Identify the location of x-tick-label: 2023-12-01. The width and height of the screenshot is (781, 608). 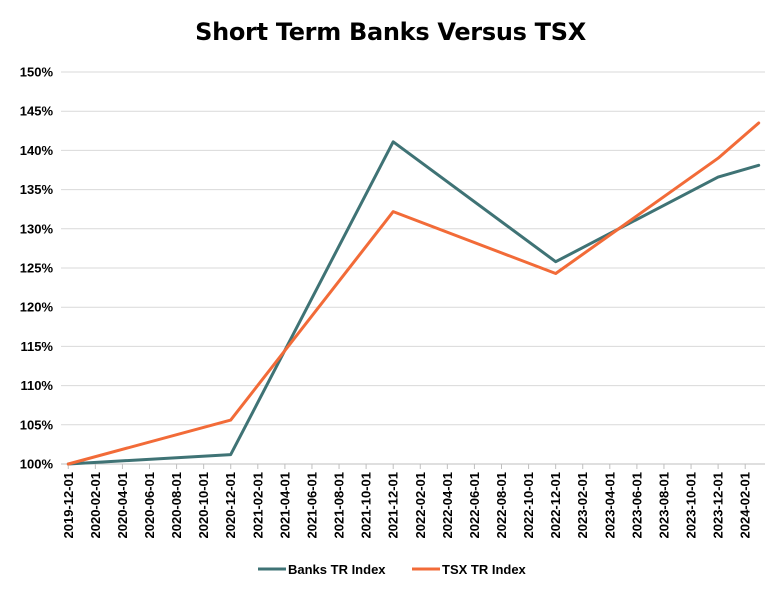
(718, 505).